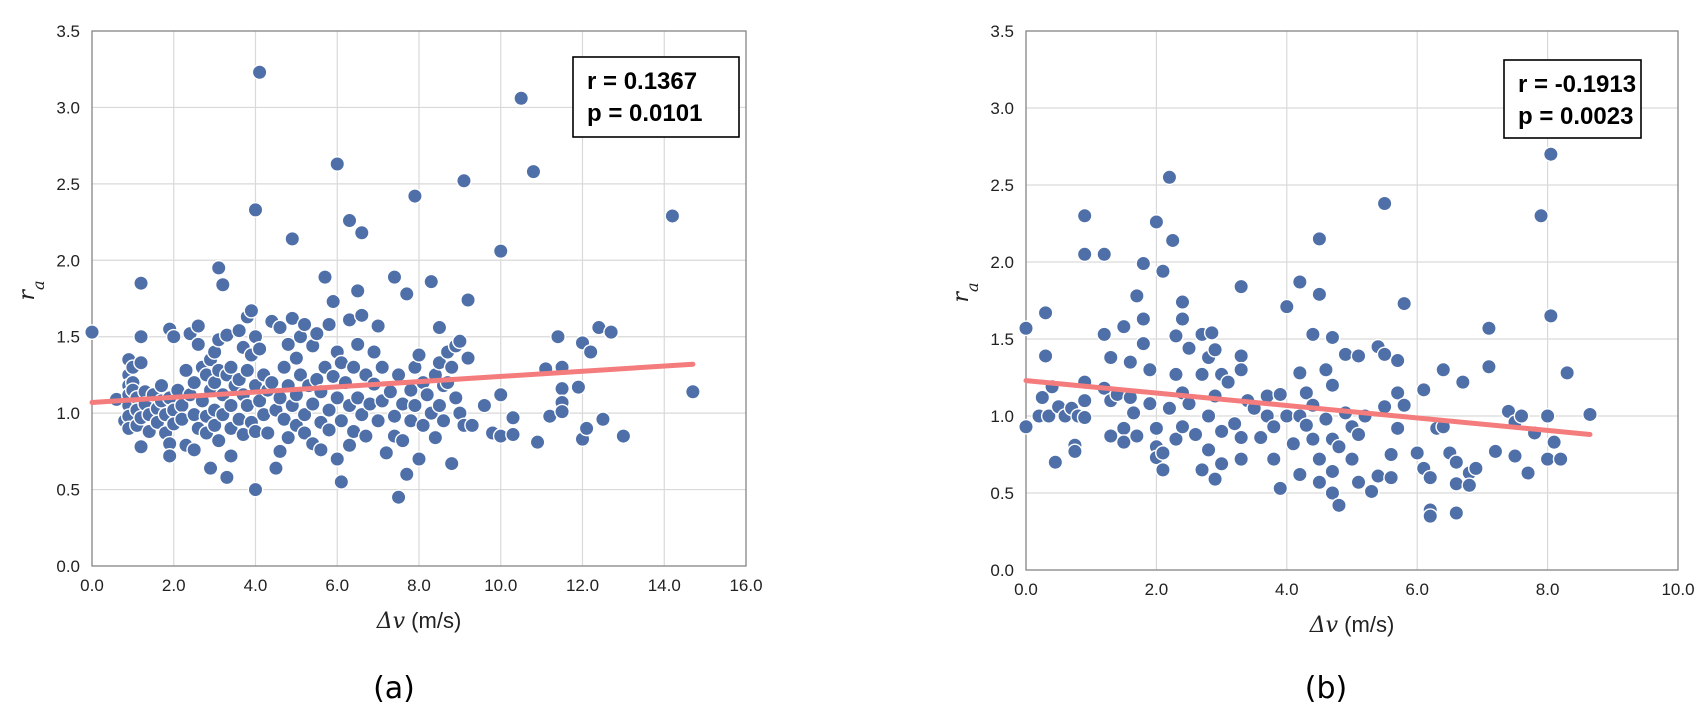  Describe the element at coordinates (582, 585) in the screenshot. I see `x-tick-label: 12.0` at that location.